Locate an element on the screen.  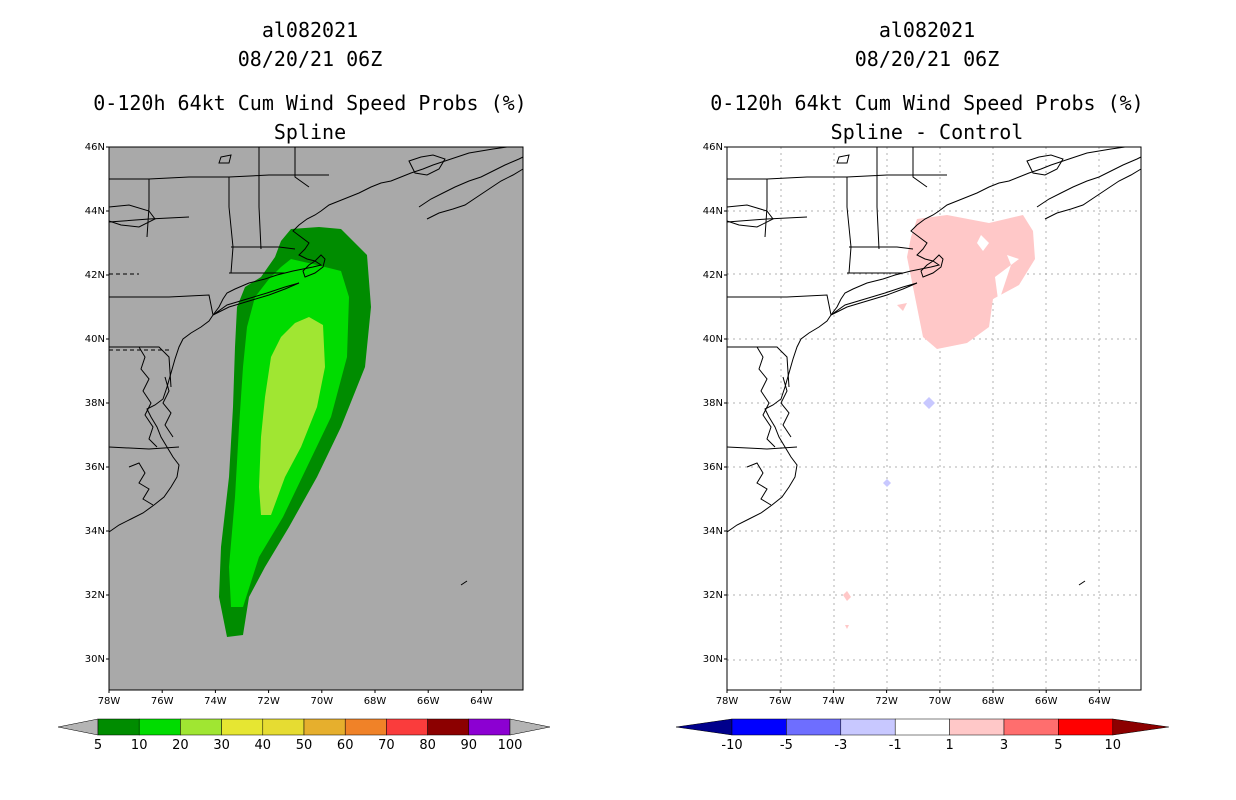
colorbar-label: 80 is located at coordinates (427, 745).